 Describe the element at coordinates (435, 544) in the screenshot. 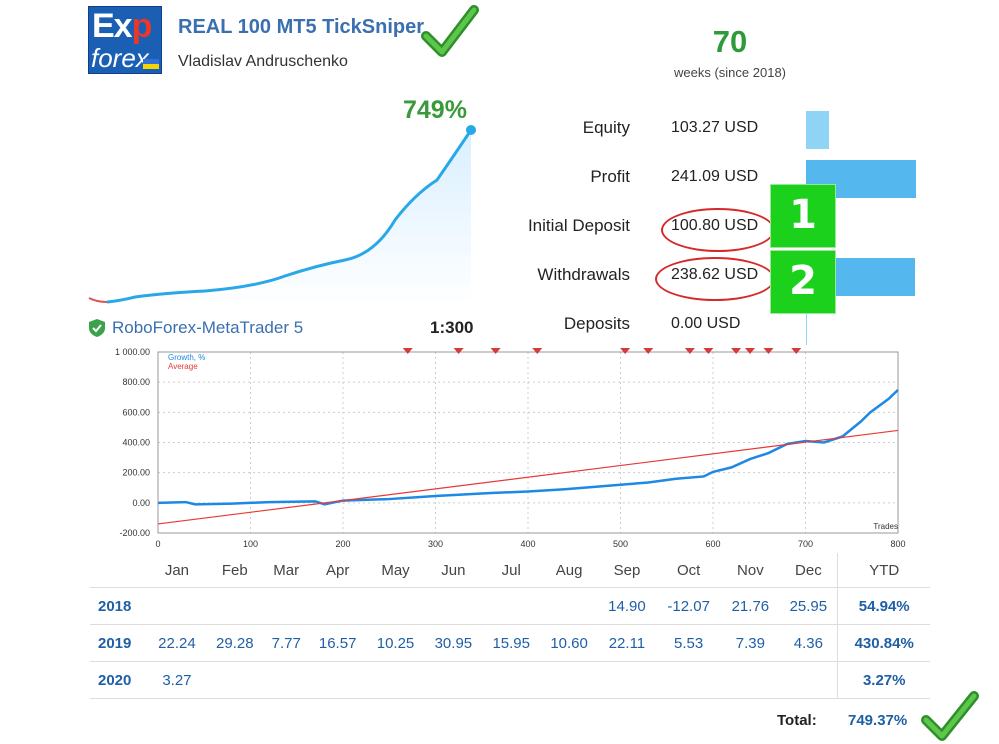

I see `x-tick-label: 300` at that location.